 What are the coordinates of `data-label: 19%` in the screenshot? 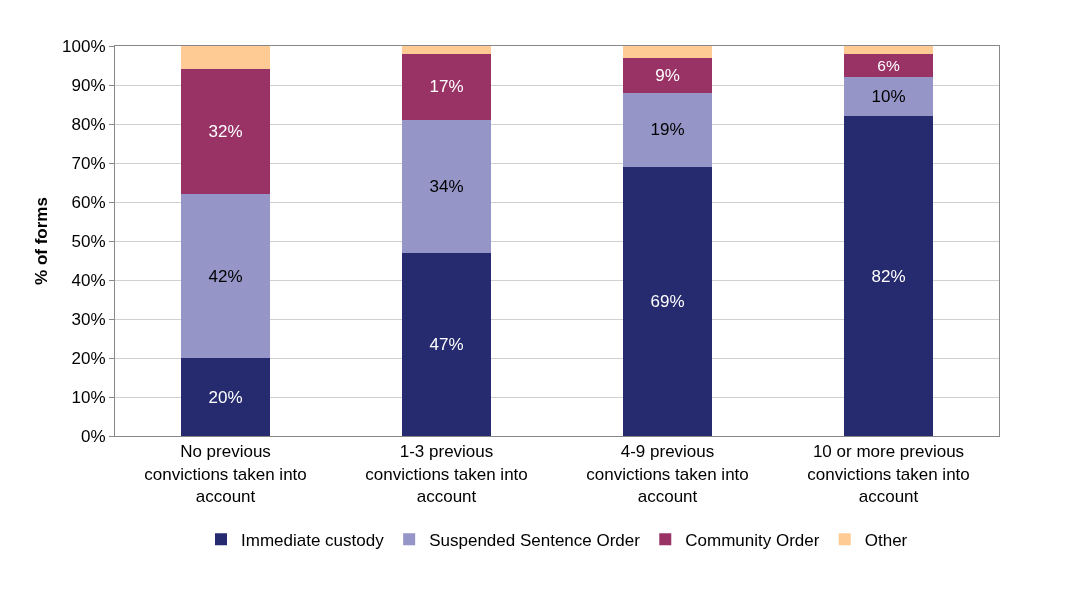 It's located at (667, 130).